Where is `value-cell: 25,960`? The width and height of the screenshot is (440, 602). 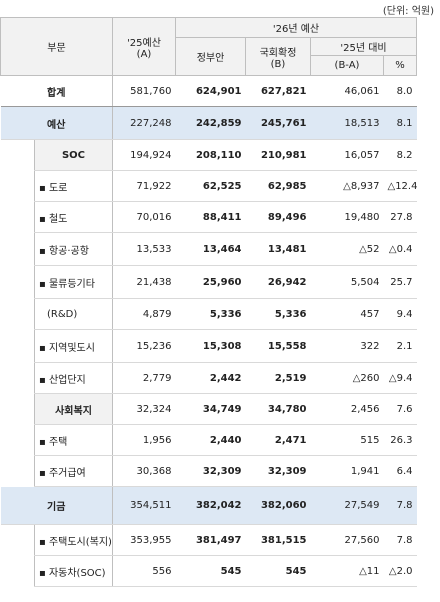
value-cell: 25,960 is located at coordinates (210, 282).